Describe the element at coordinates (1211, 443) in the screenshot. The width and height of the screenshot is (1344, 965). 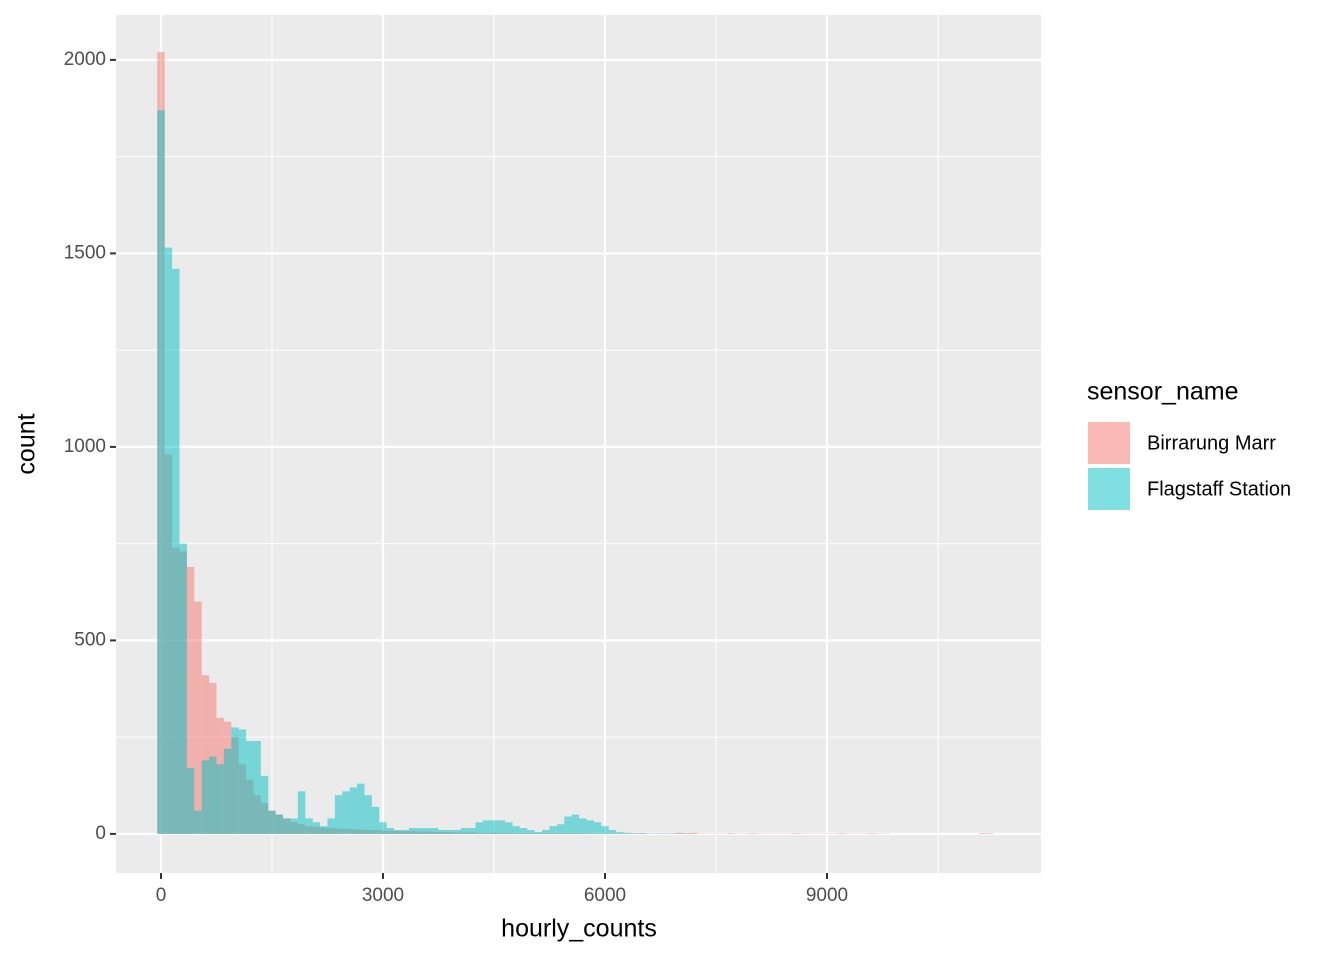
I see `legend-label: Birrarung Marr` at that location.